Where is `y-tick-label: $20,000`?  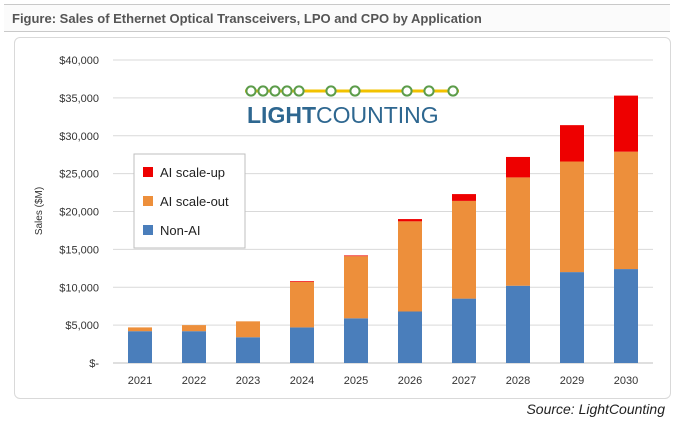 y-tick-label: $20,000 is located at coordinates (79, 213).